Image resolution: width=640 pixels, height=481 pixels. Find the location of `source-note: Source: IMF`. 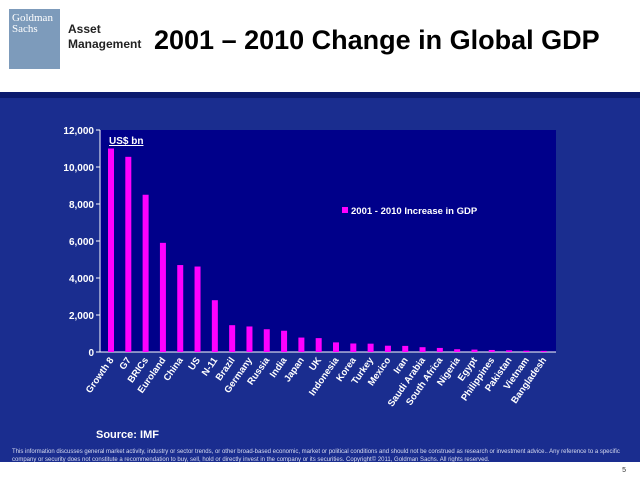

source-note: Source: IMF is located at coordinates (127, 435).